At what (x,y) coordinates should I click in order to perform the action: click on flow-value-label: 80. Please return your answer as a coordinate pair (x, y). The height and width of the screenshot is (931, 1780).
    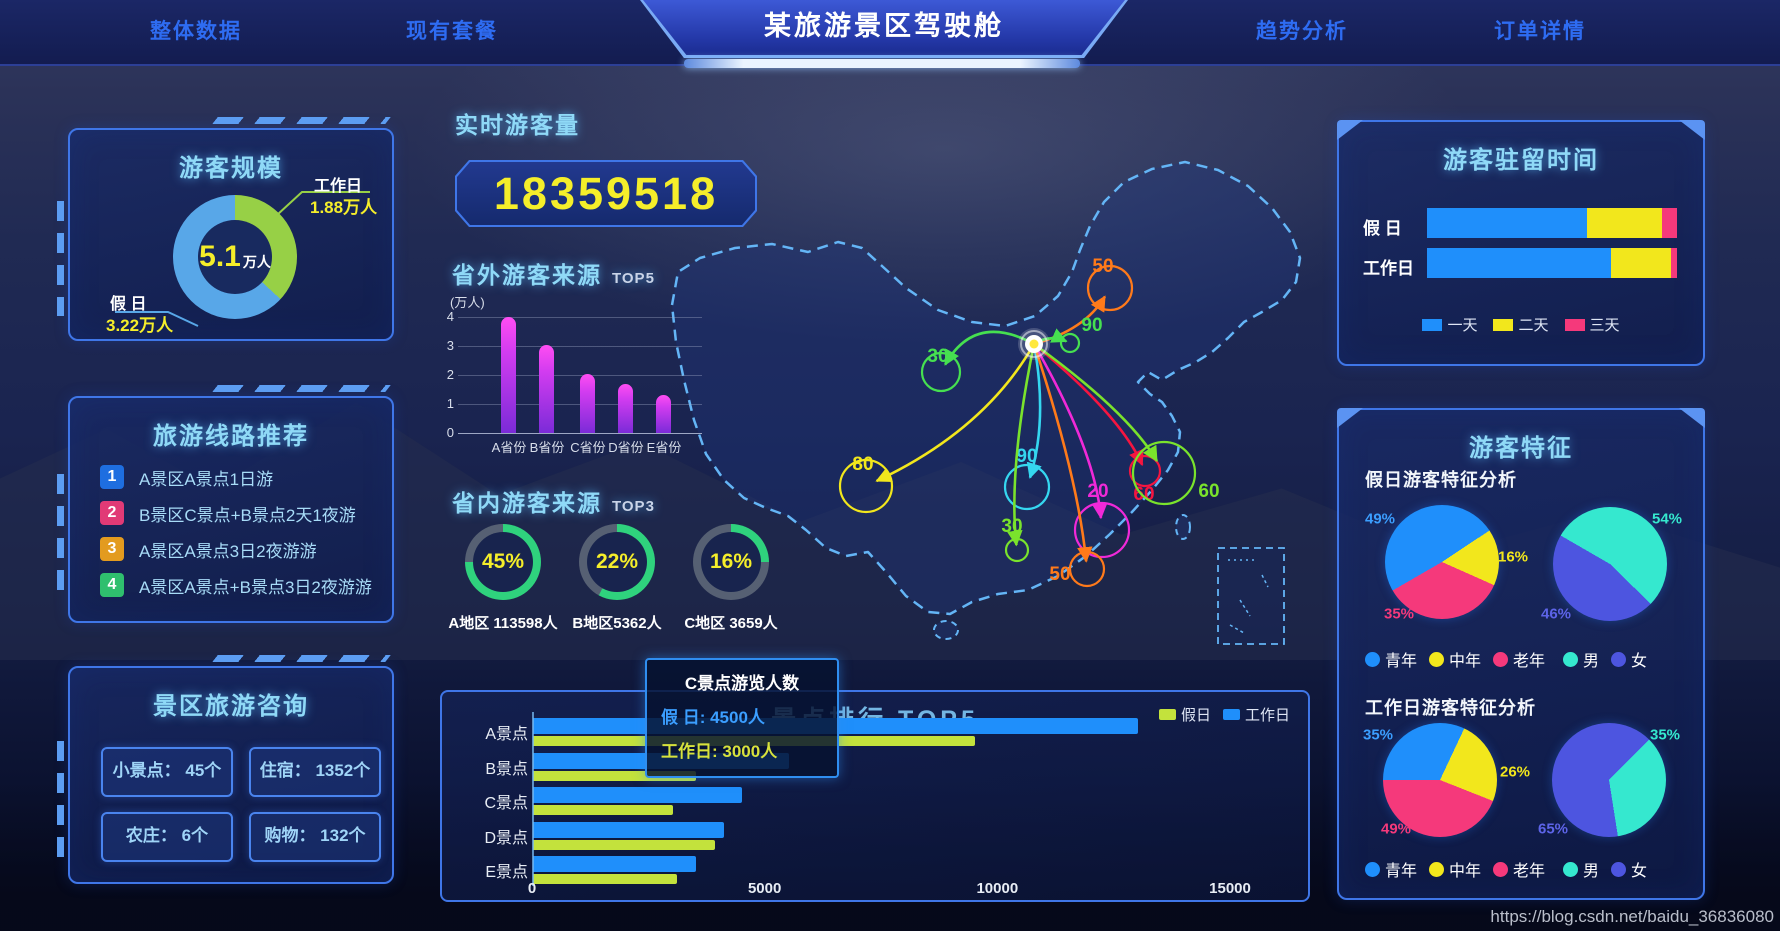
    Looking at the image, I should click on (862, 464).